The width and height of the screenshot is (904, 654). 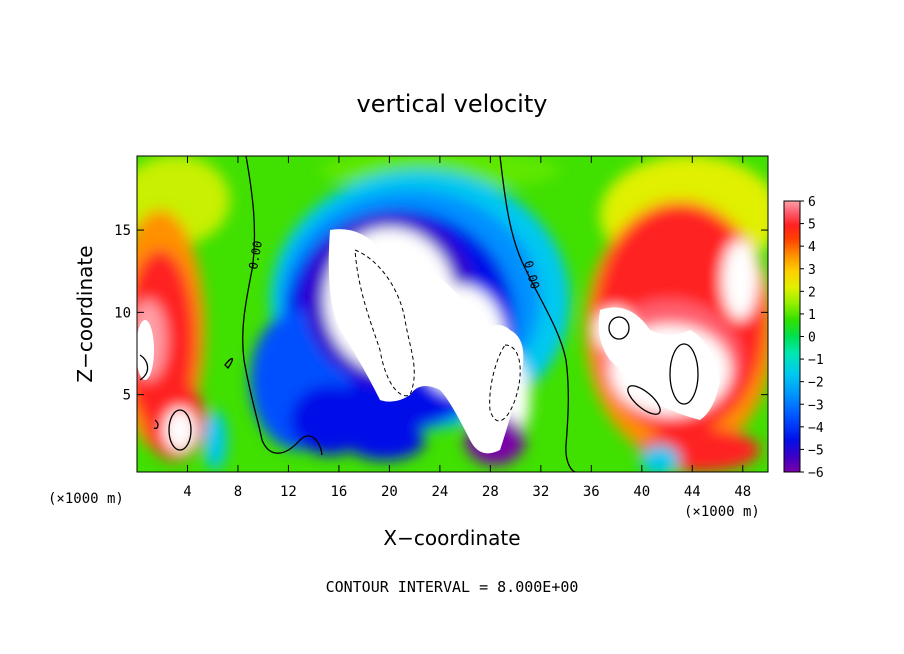 What do you see at coordinates (238, 492) in the screenshot?
I see `x-tick-label: 8` at bounding box center [238, 492].